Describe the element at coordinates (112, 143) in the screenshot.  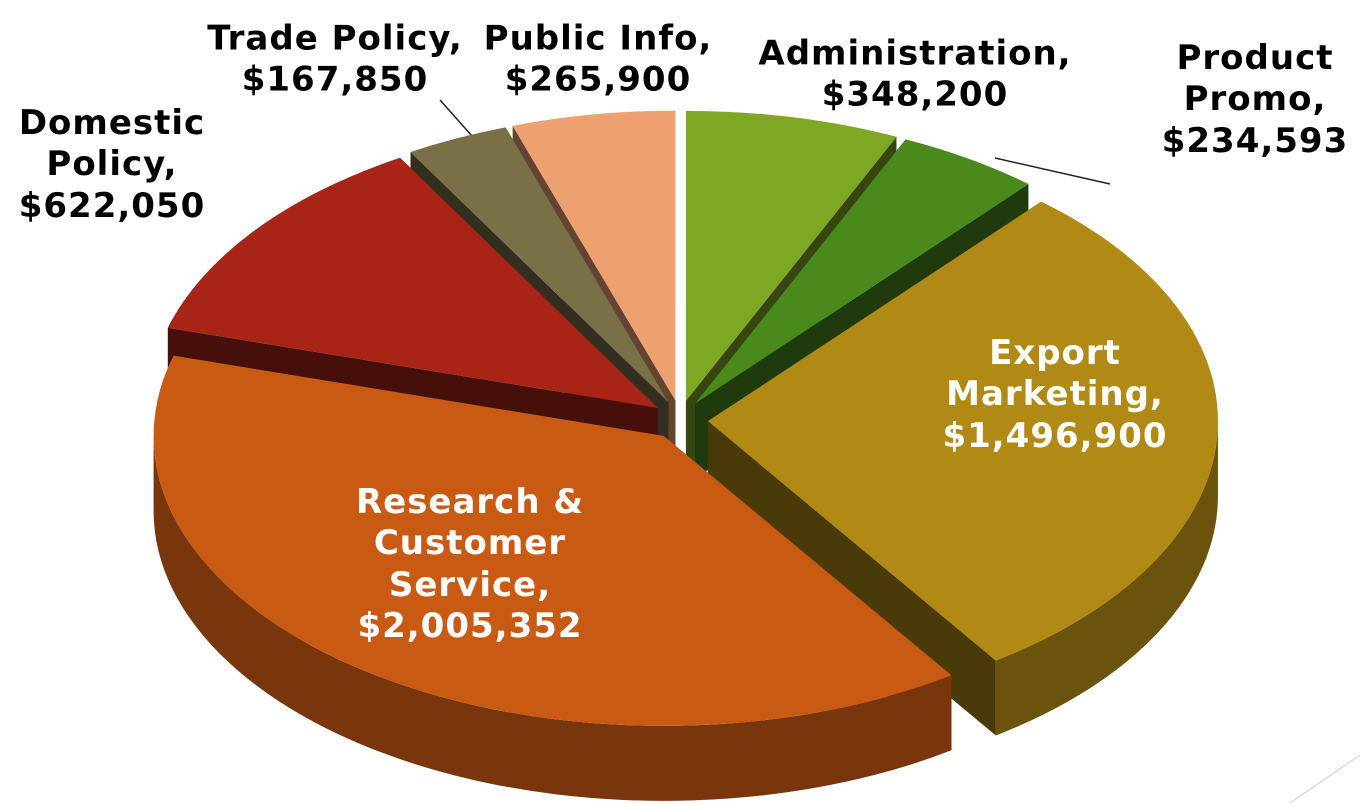
I see `category-label: Domestic Policy,` at that location.